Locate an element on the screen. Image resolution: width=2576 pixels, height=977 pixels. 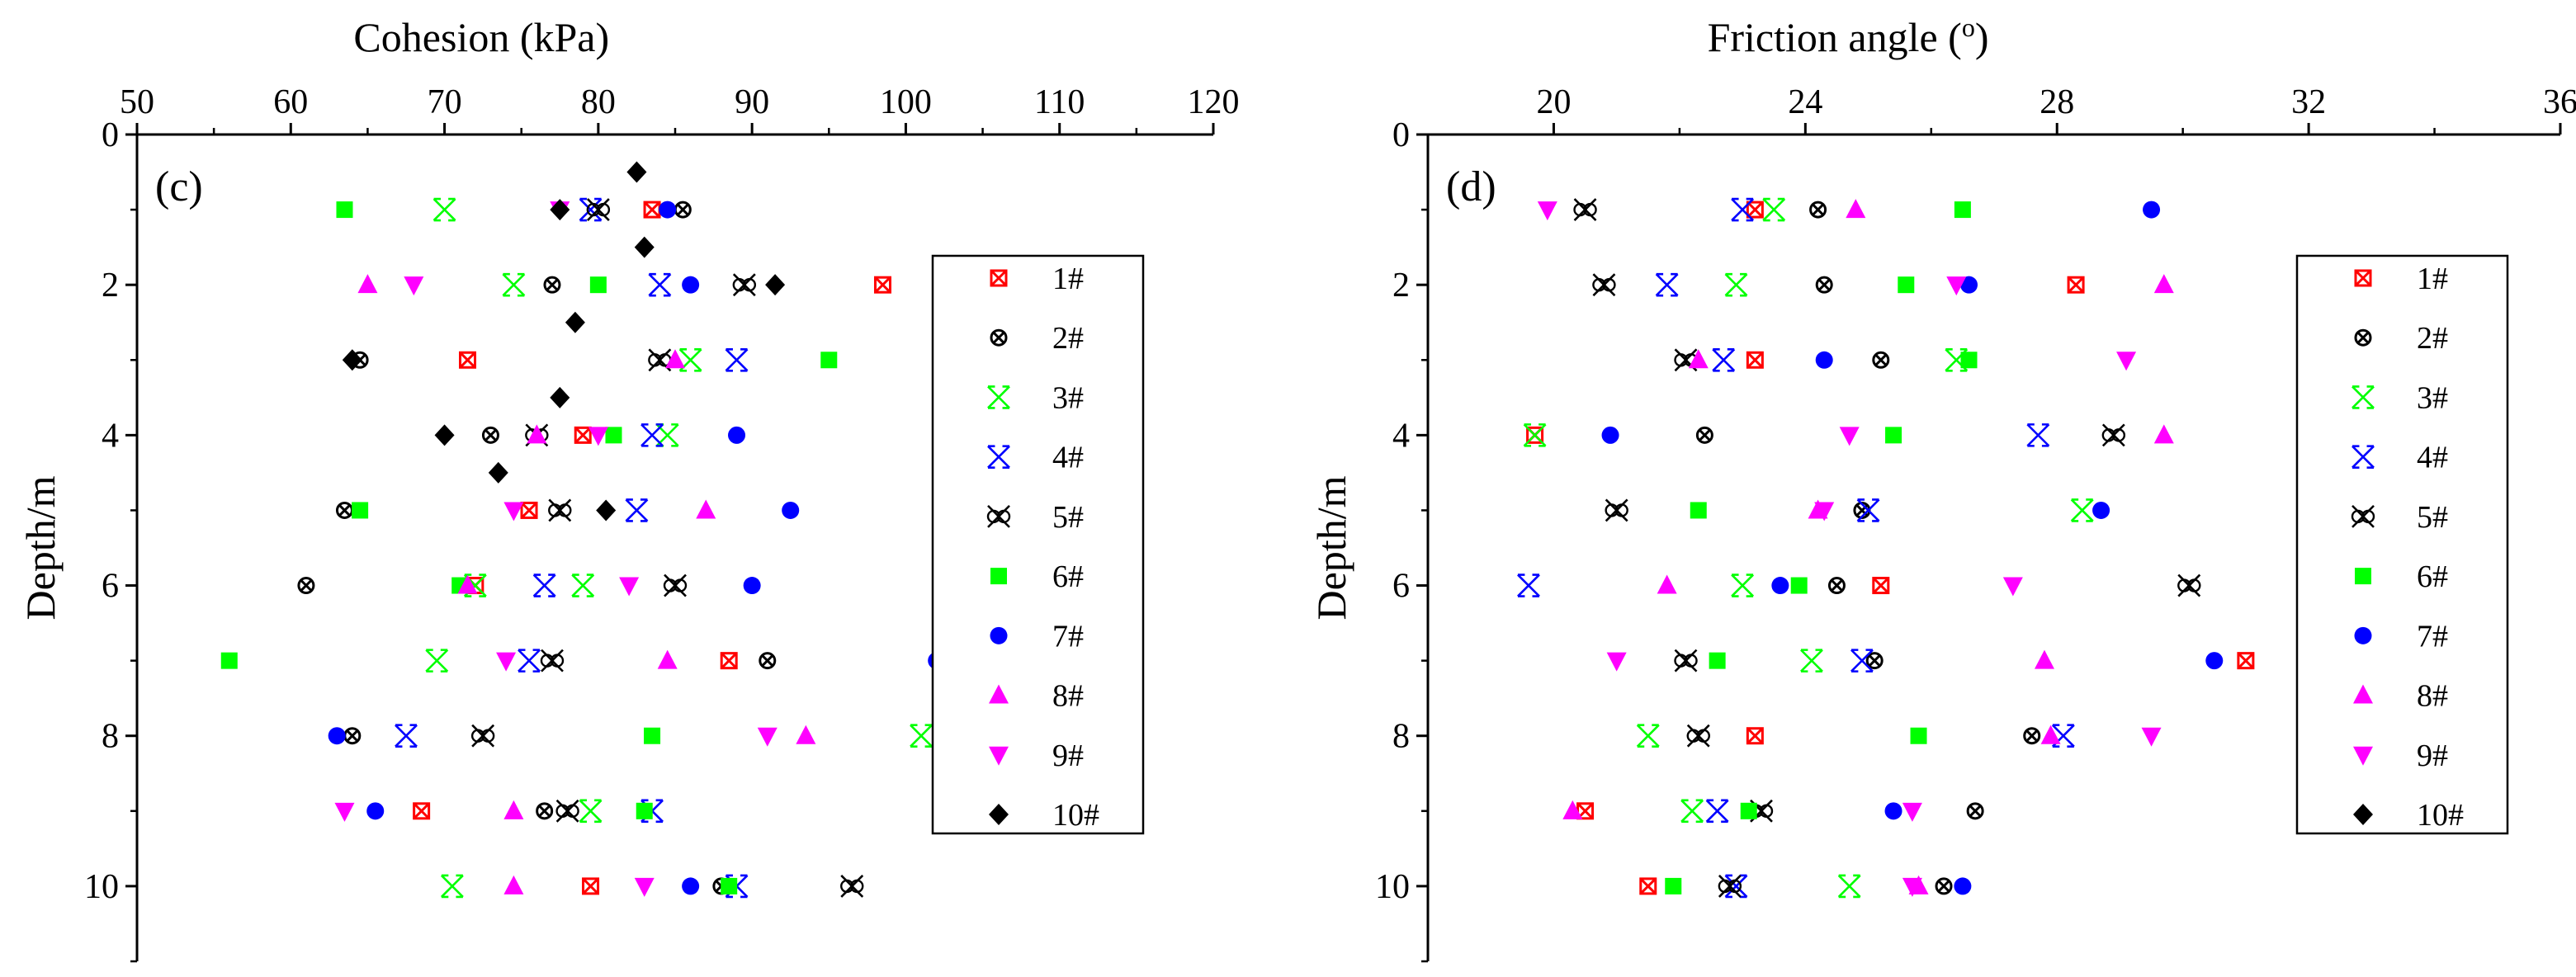
legend-label-9: 9# is located at coordinates (2432, 756).